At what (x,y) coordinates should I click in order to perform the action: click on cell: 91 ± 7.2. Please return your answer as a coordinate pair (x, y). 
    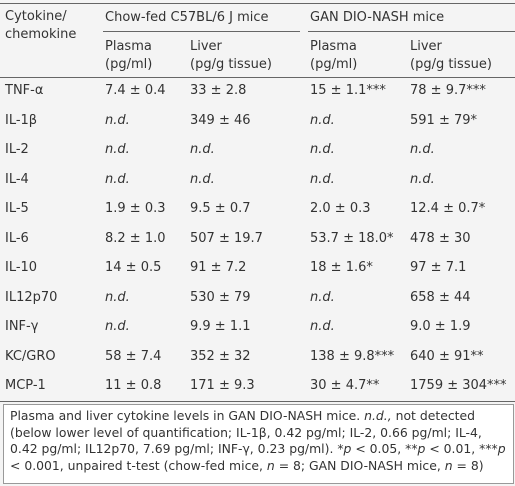
    Looking at the image, I should click on (218, 267).